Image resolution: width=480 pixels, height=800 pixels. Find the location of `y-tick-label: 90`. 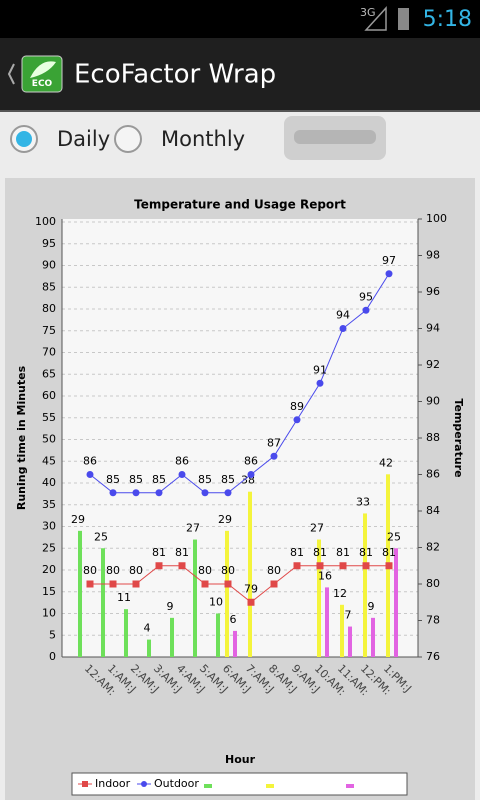

y-tick-label: 90 is located at coordinates (49, 265).